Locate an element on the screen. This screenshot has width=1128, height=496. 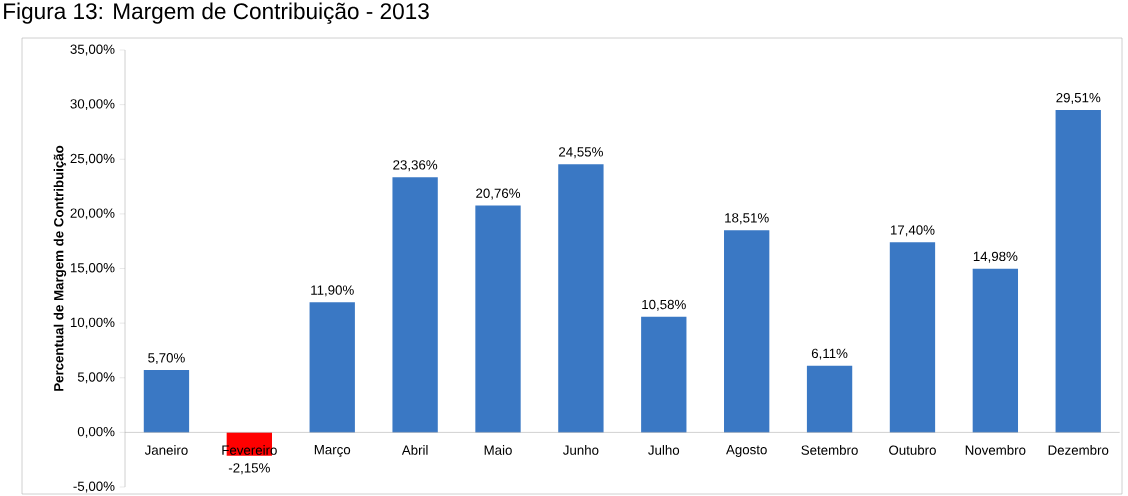
y-tick-label: 15,00% is located at coordinates (92, 268).